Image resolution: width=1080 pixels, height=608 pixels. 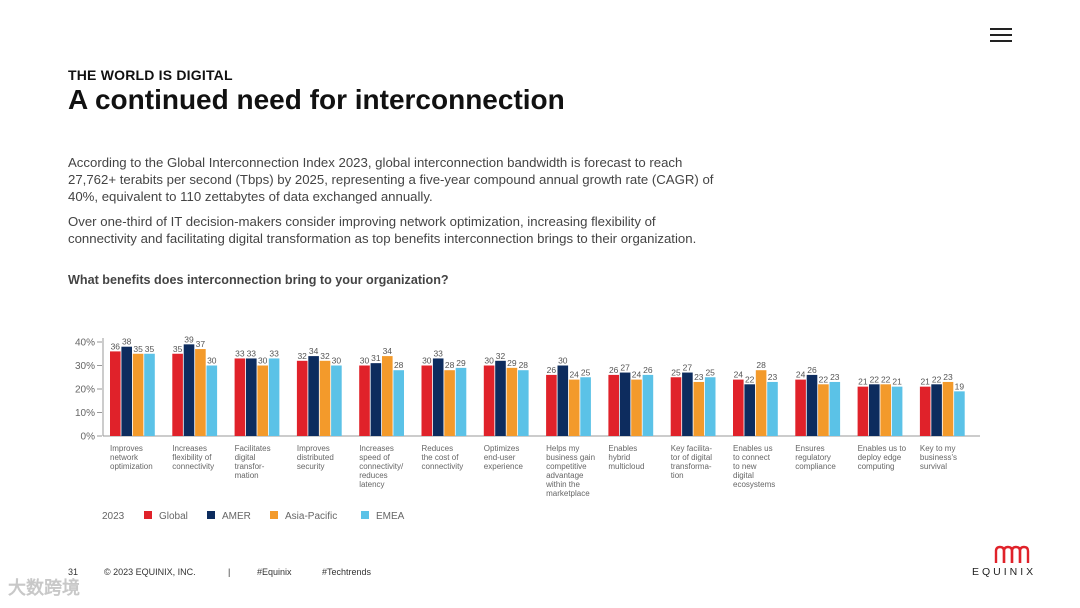 I want to click on y-tick-label: 20%, so click(x=85, y=390).